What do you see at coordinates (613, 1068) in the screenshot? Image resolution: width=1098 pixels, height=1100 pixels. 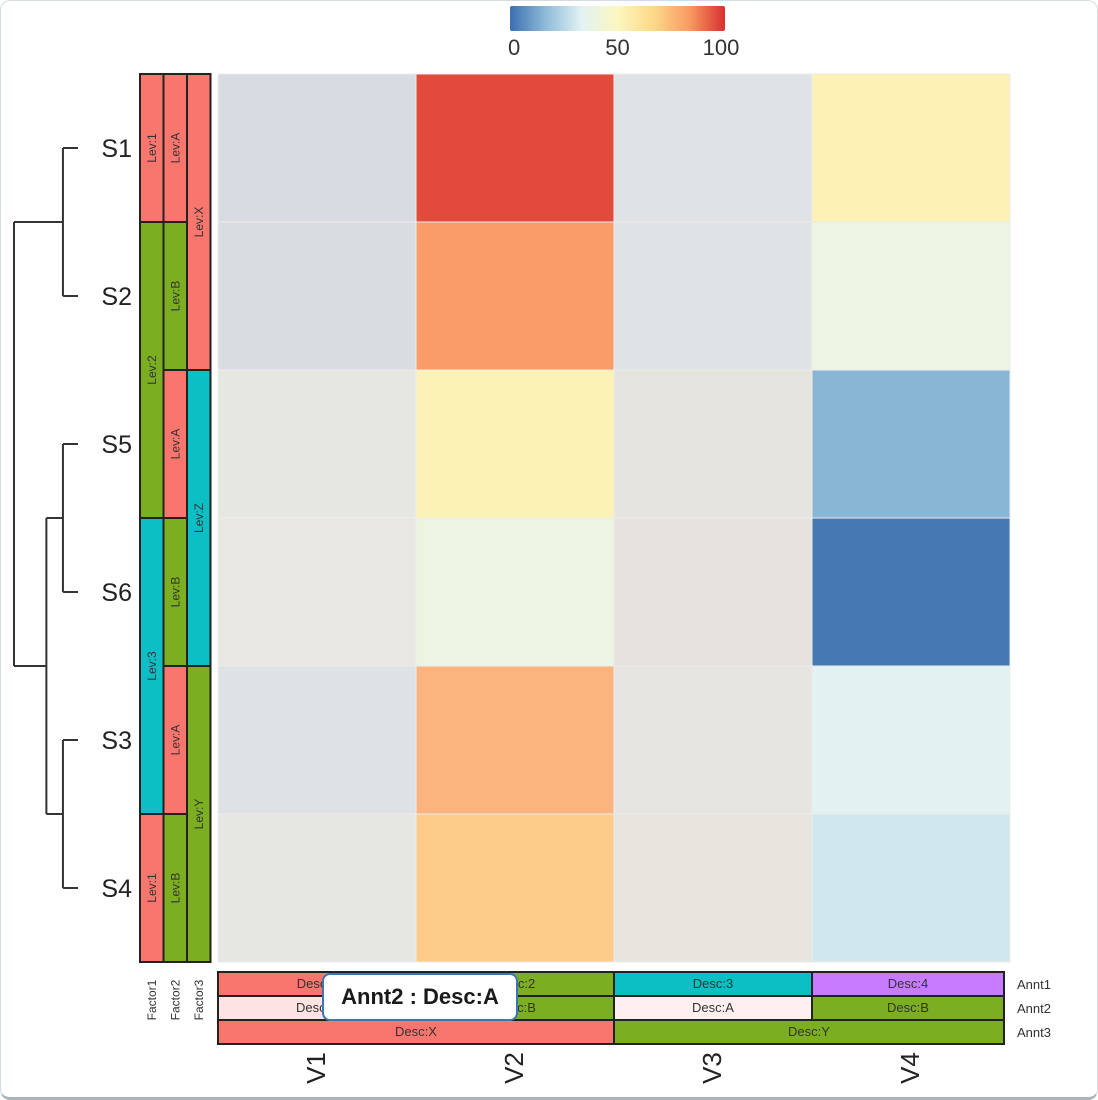 I see `column-labels: V1 V2 V3 V4` at bounding box center [613, 1068].